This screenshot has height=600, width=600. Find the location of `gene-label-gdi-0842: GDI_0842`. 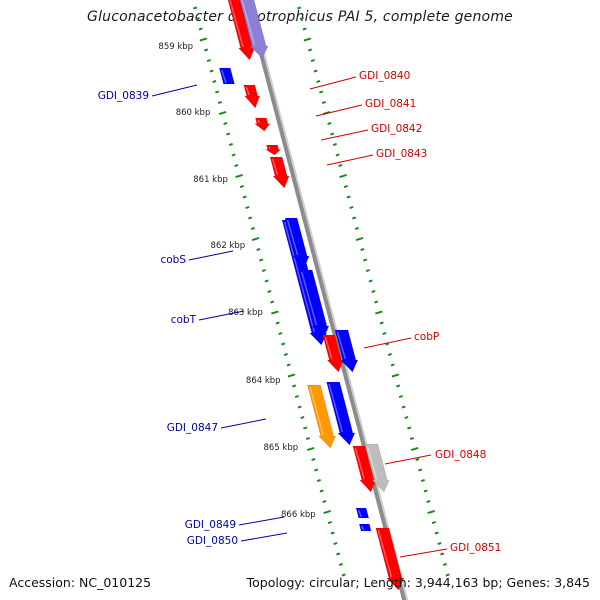

gene-label-gdi-0842: GDI_0842 is located at coordinates (396, 129).